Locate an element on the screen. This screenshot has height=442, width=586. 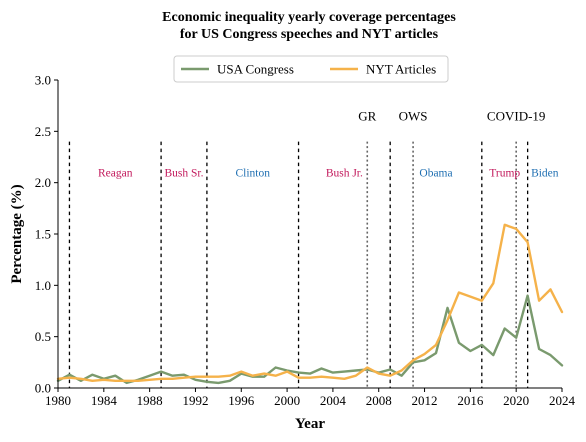
legend-label-usa-congress: USA Congress is located at coordinates (255, 69).